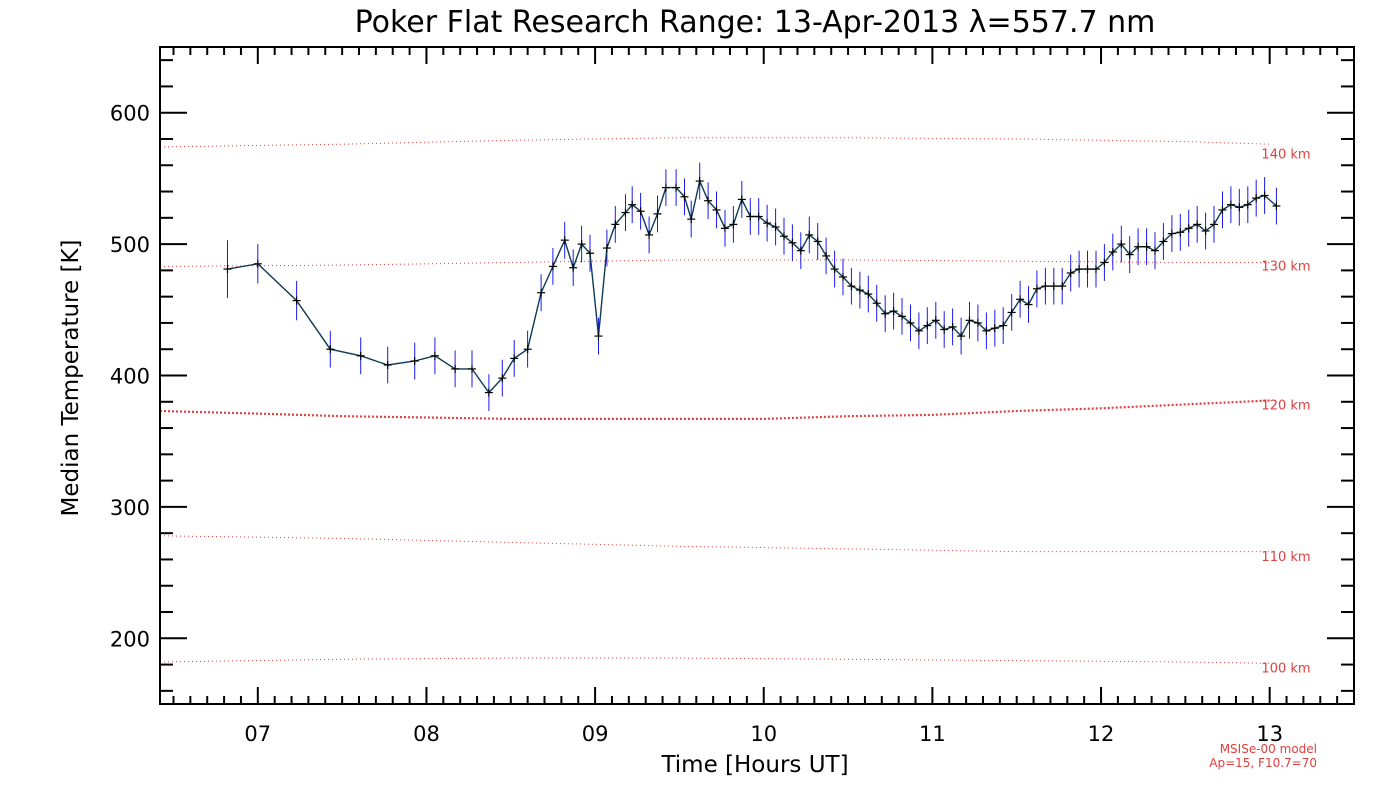 The height and width of the screenshot is (800, 1400). I want to click on x-tick-label: 11, so click(932, 734).